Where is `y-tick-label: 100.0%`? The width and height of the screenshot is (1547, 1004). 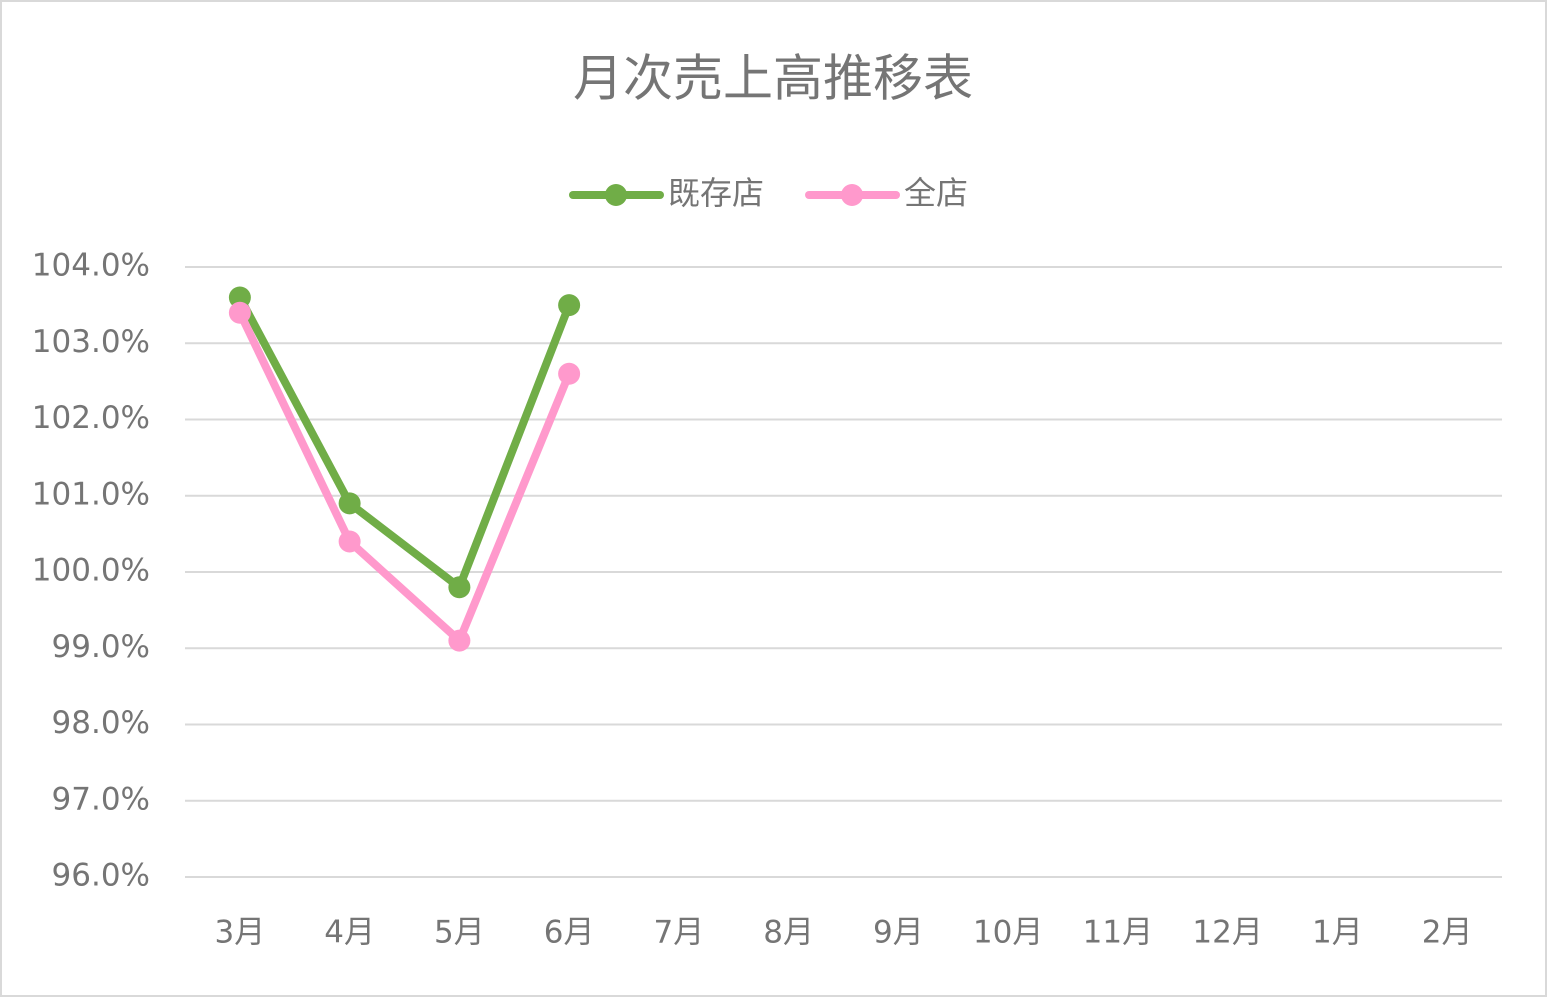 y-tick-label: 100.0% is located at coordinates (91, 571).